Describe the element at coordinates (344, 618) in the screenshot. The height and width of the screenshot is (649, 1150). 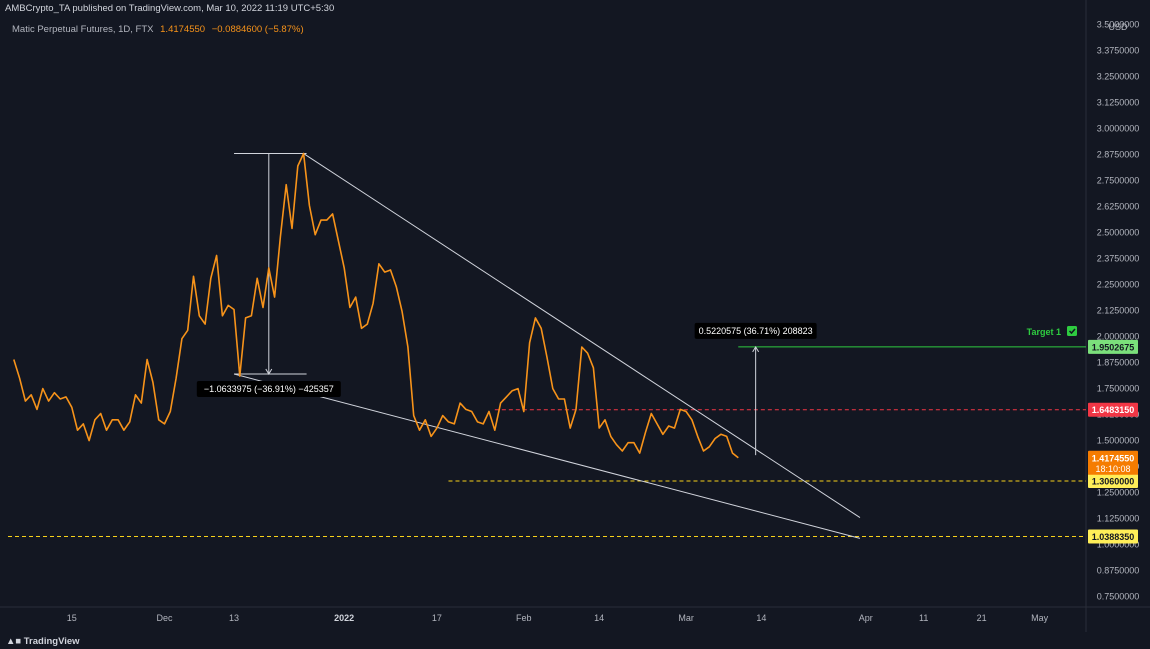
I see `x-tick-label: 2022` at that location.